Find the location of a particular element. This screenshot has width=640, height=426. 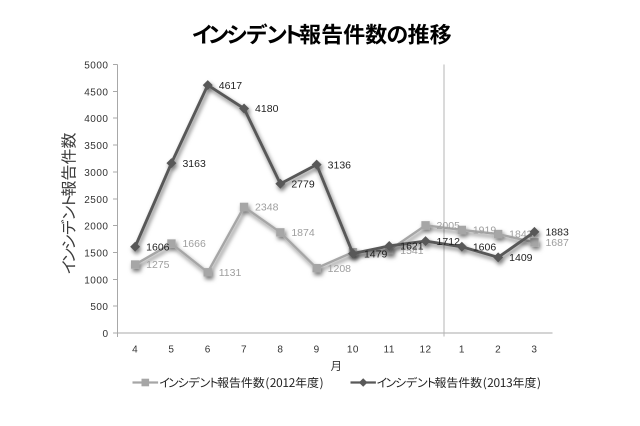

svg-text: 1208 is located at coordinates (340, 269).